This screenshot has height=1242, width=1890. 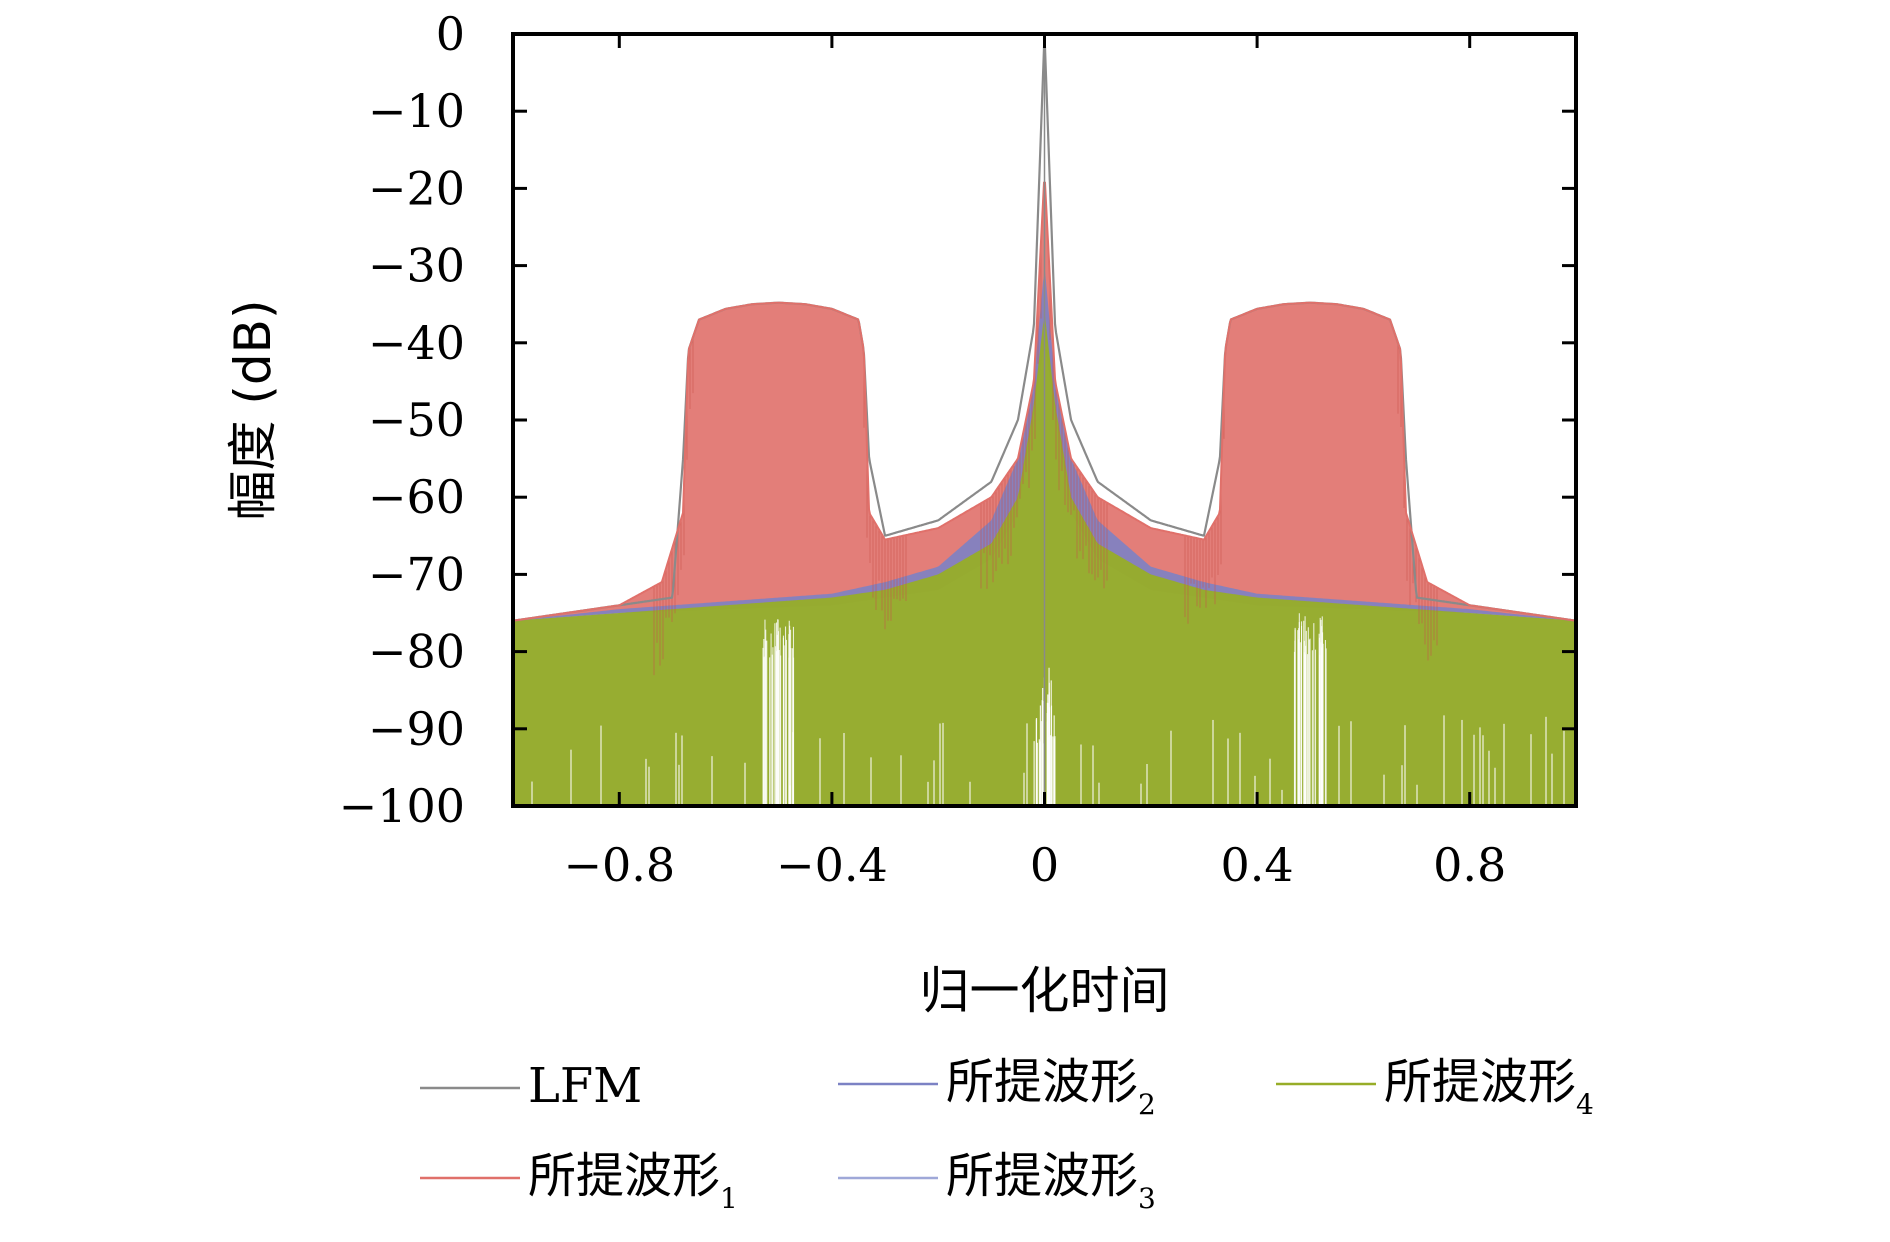 I want to click on legend-item: 所提波形1, so click(x=579, y=1181).